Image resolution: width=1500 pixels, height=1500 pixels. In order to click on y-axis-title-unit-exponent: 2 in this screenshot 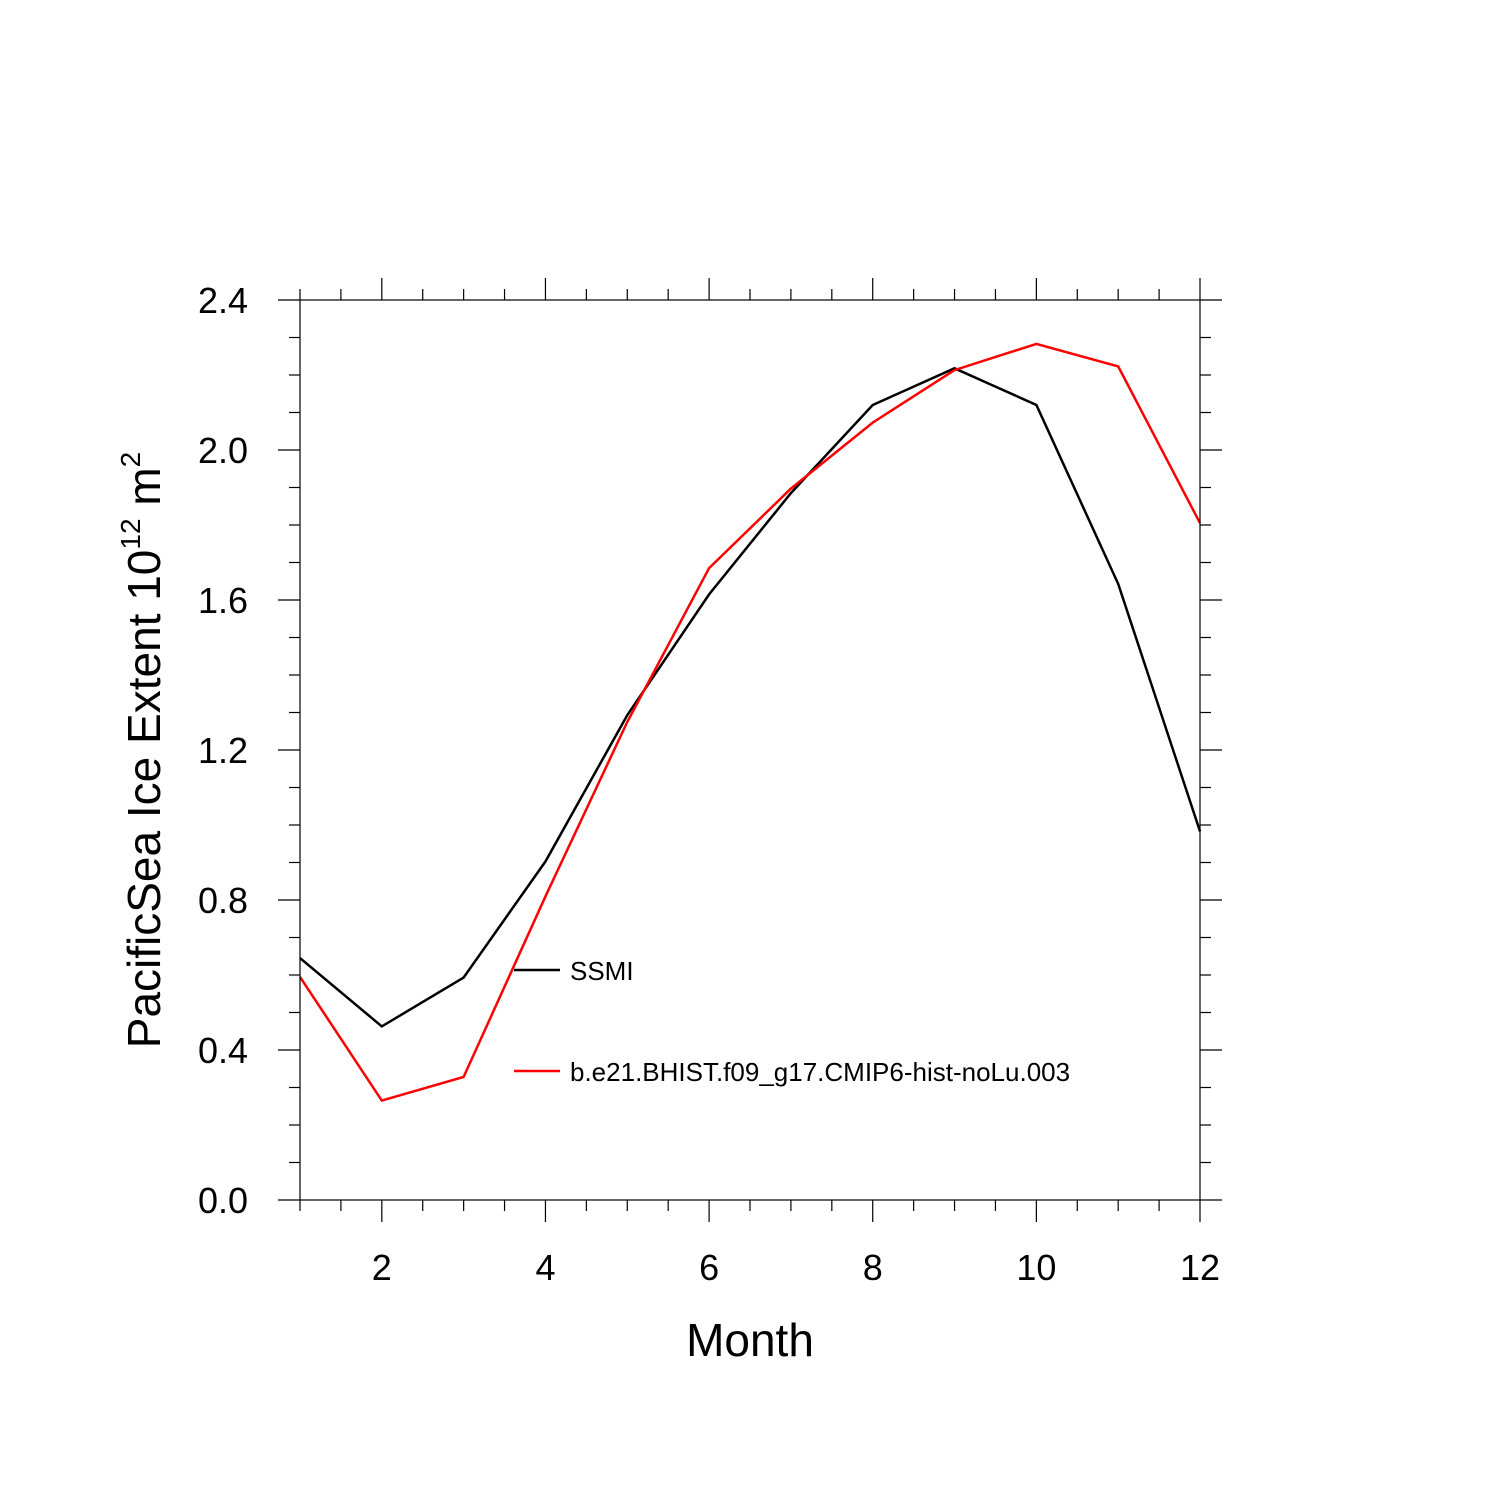, I will do `click(130, 460)`.